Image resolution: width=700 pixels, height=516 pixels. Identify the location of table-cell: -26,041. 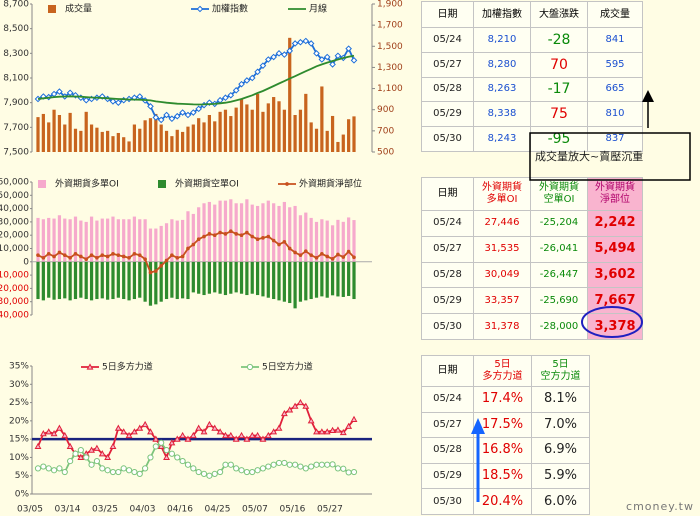
(559, 249).